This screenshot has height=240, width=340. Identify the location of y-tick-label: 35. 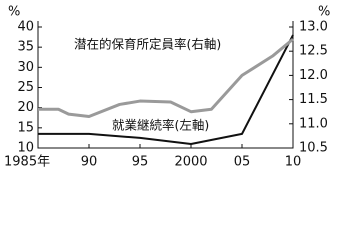
(25, 47).